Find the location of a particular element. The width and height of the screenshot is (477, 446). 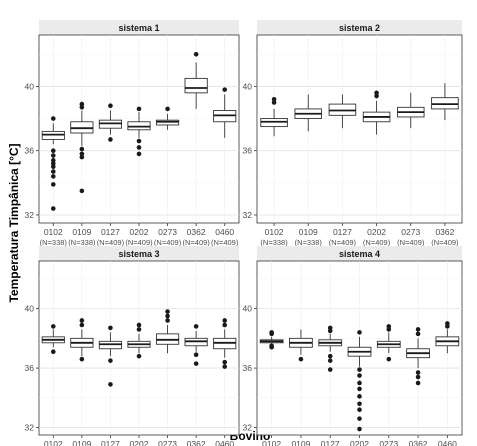

facet-title: sistema 2 is located at coordinates (359, 28).